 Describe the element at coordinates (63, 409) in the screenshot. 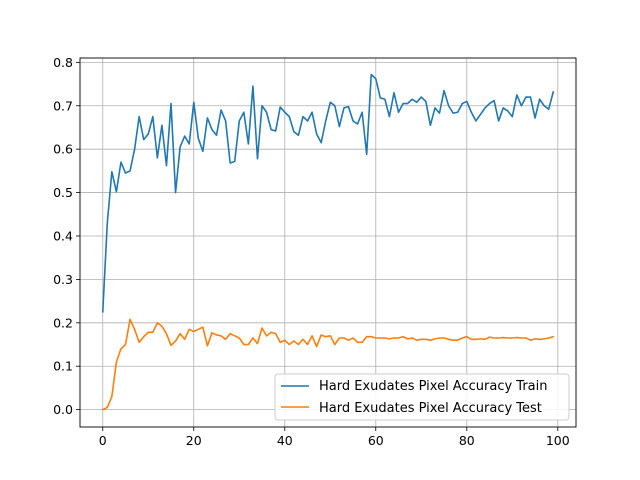

I see `y-tick-label: 0.0` at that location.